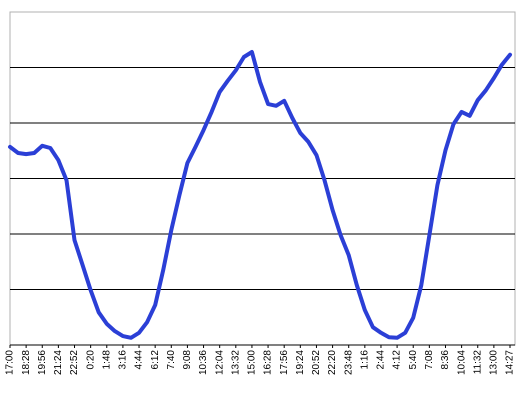 Image resolution: width=523 pixels, height=400 pixels. I want to click on x-tick-label: 14:27, so click(510, 362).